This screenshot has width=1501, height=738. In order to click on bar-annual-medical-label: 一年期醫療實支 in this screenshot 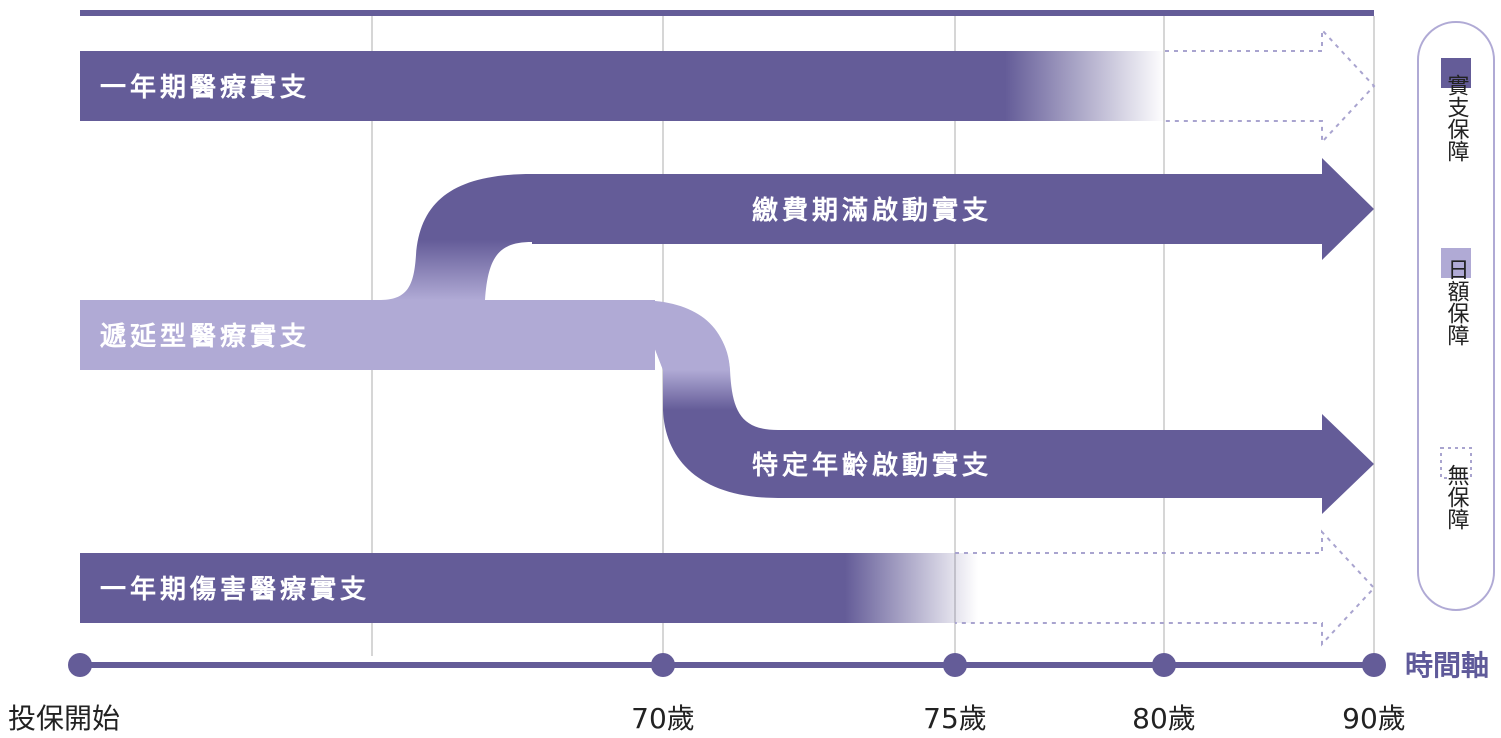, I will do `click(205, 87)`.